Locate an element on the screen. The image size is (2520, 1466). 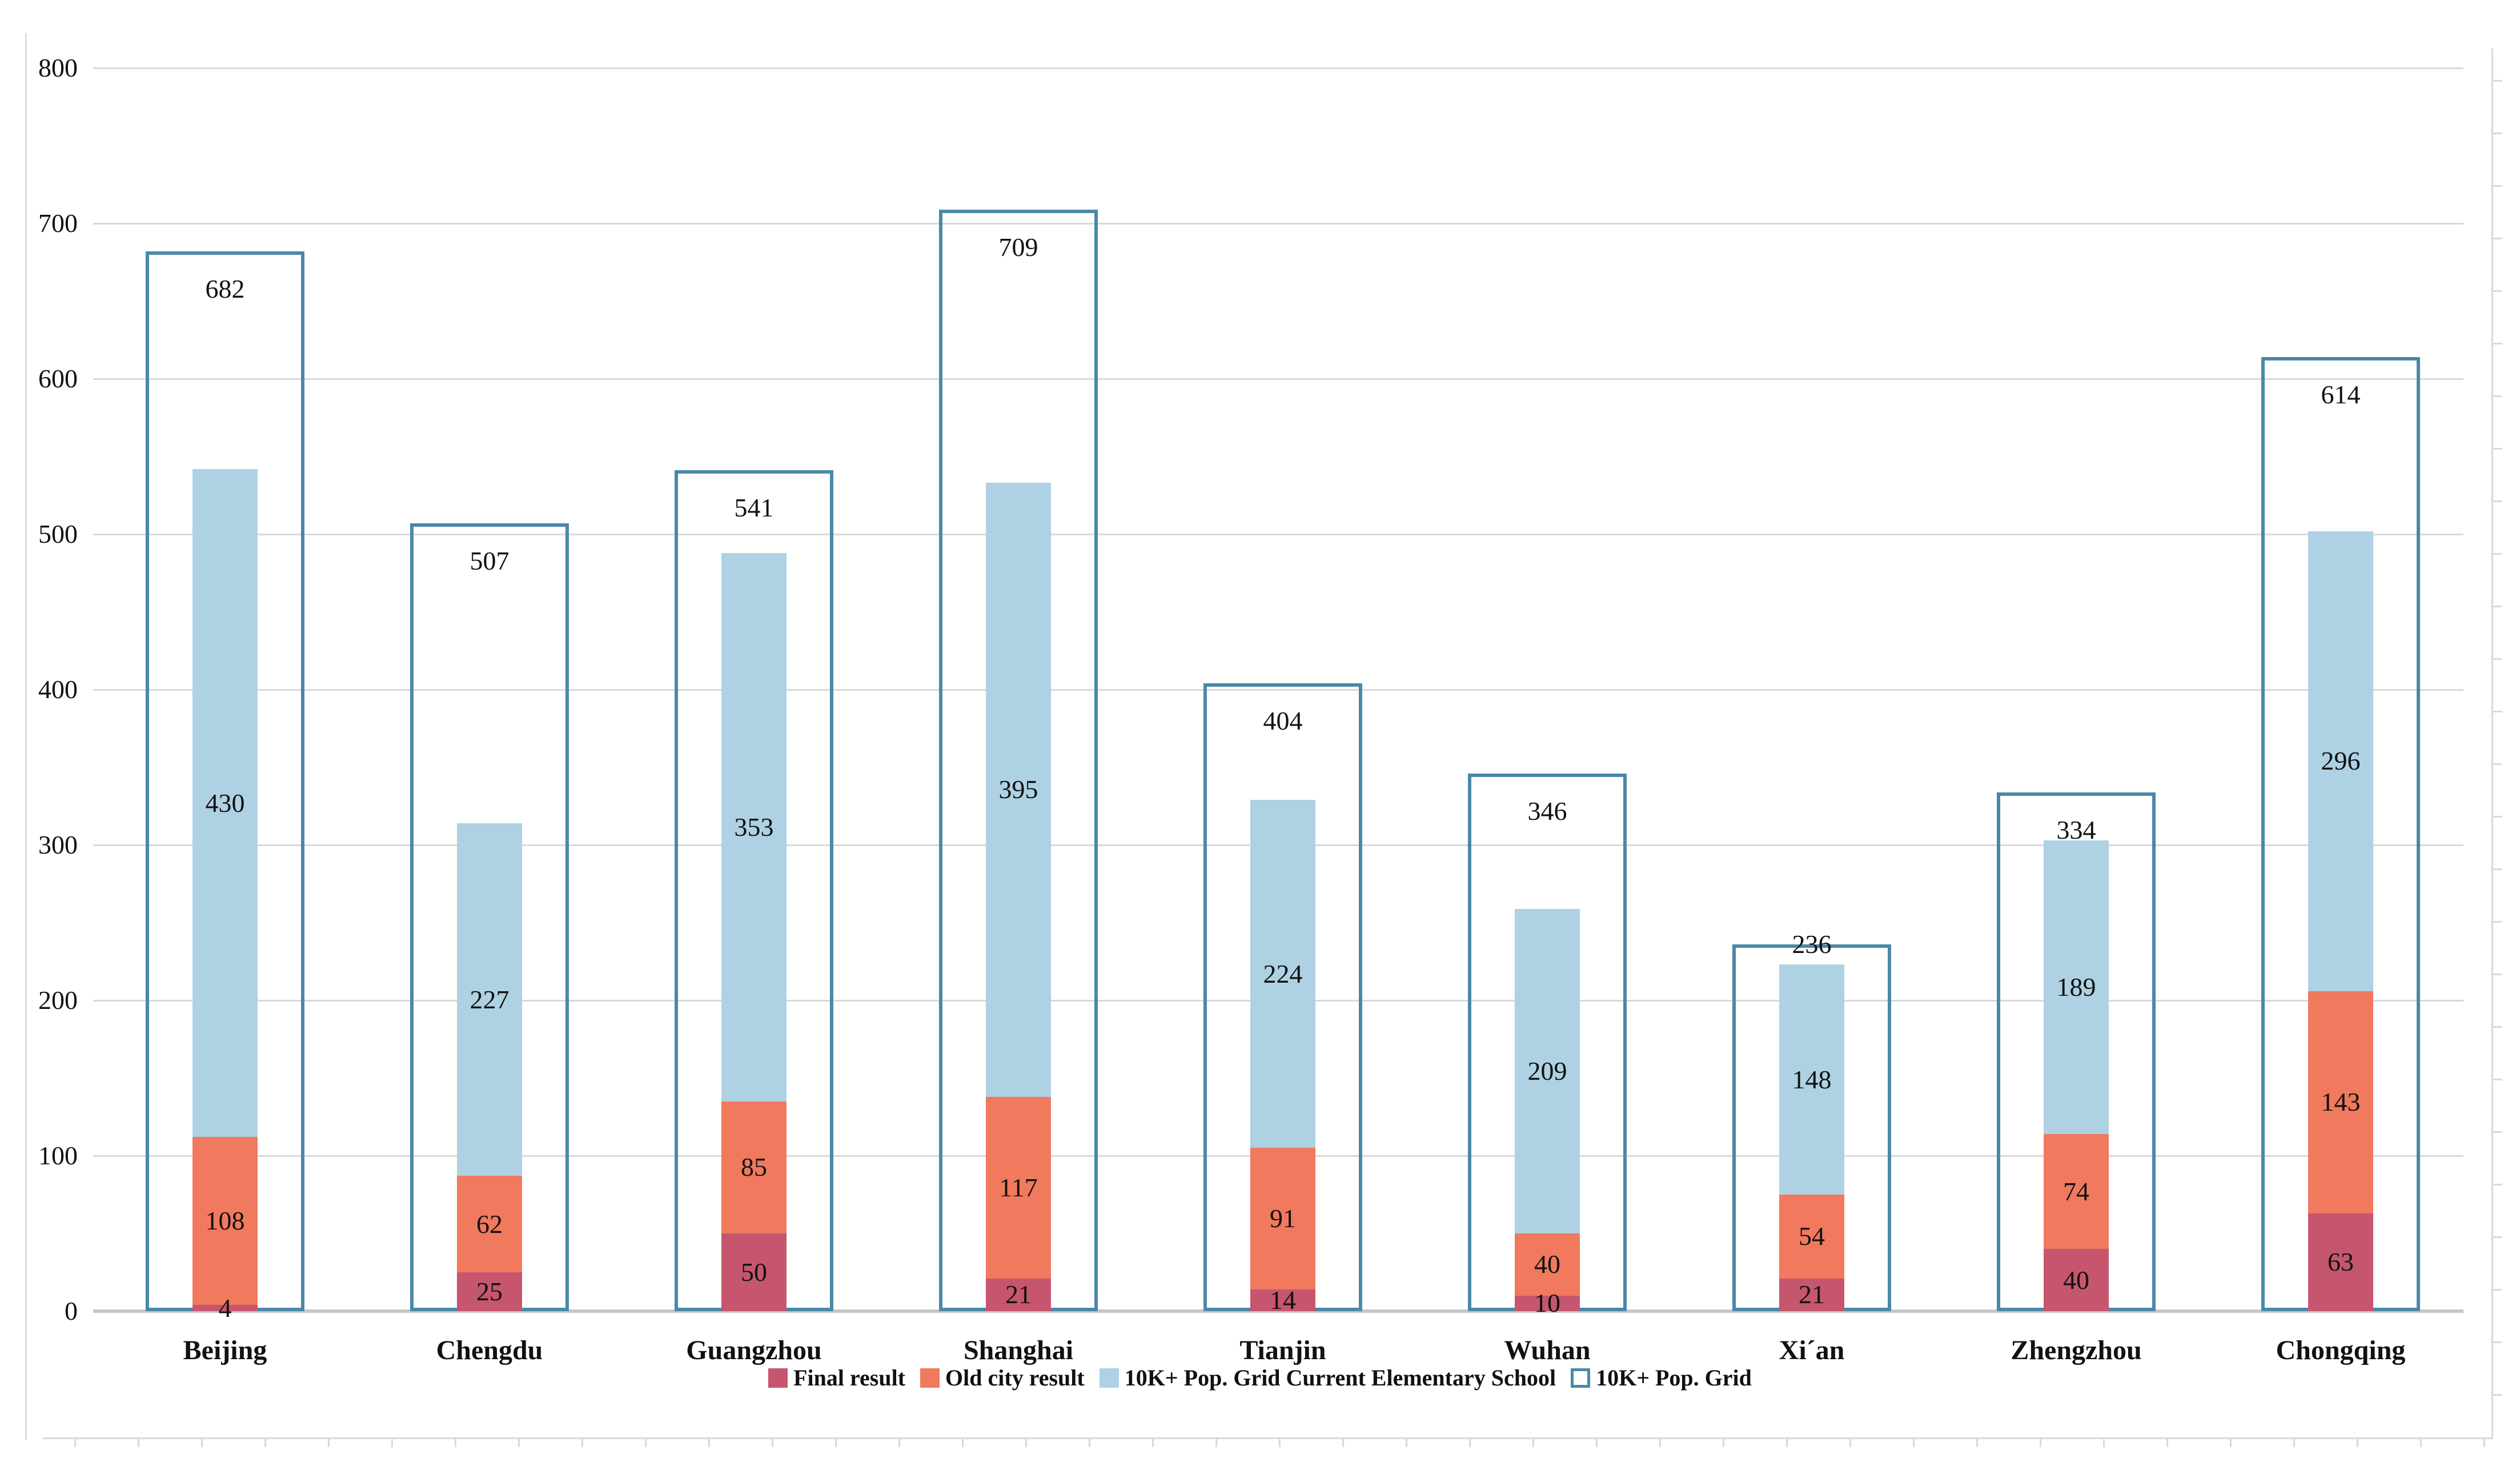
bar-value-label-pop-grid: 236 is located at coordinates (1812, 944).